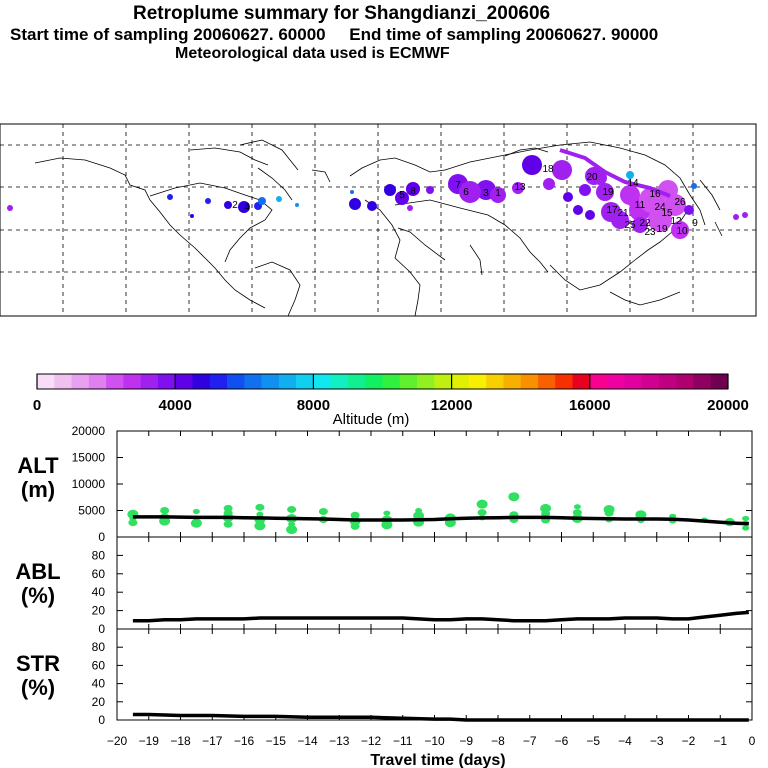  Describe the element at coordinates (385, 484) in the screenshot. I see `alt-panel: 0 5000 10000 15000 20000 ALT(m)` at that location.